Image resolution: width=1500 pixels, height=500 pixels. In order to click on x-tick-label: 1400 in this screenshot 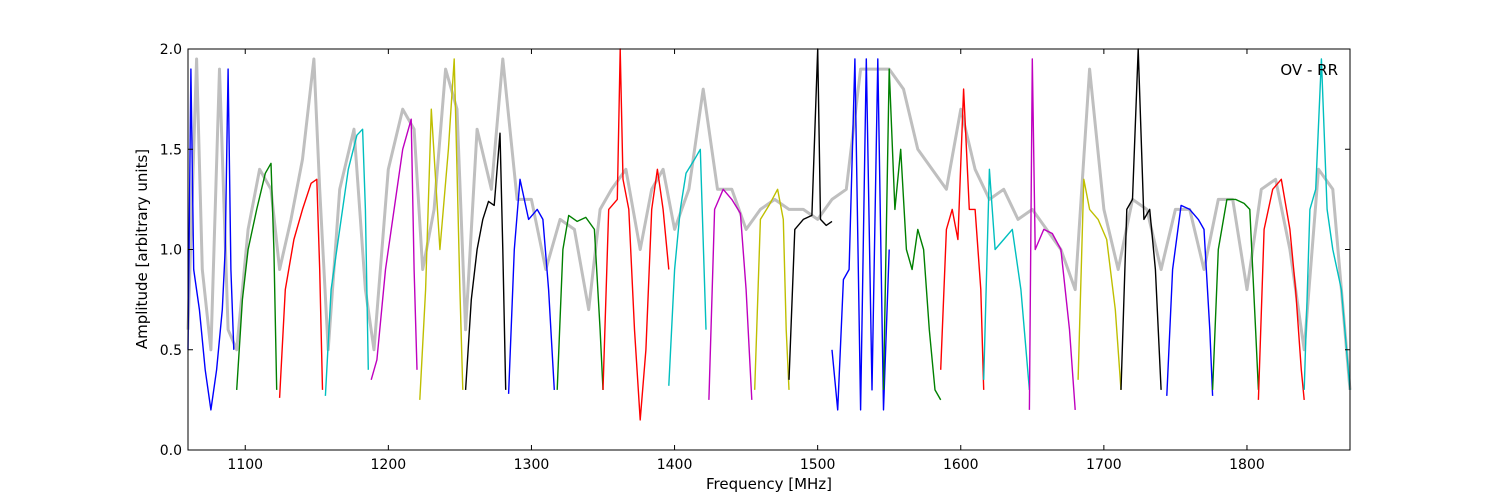, I will do `click(675, 465)`.